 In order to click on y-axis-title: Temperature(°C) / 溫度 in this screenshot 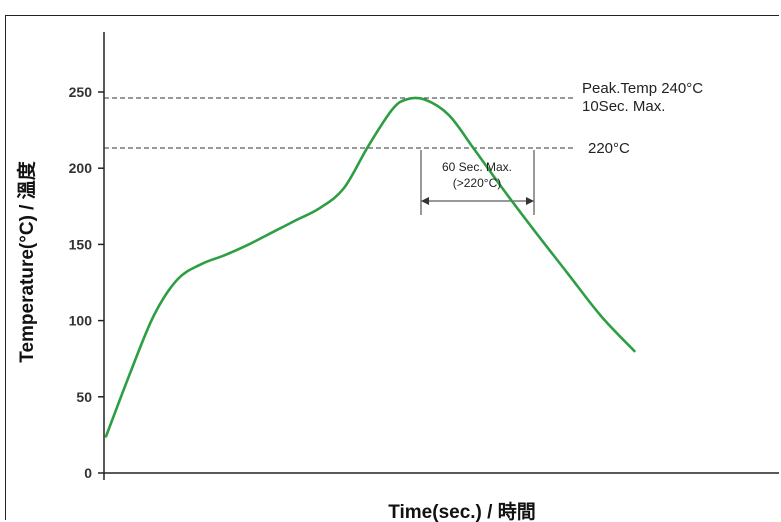, I will do `click(26, 261)`.